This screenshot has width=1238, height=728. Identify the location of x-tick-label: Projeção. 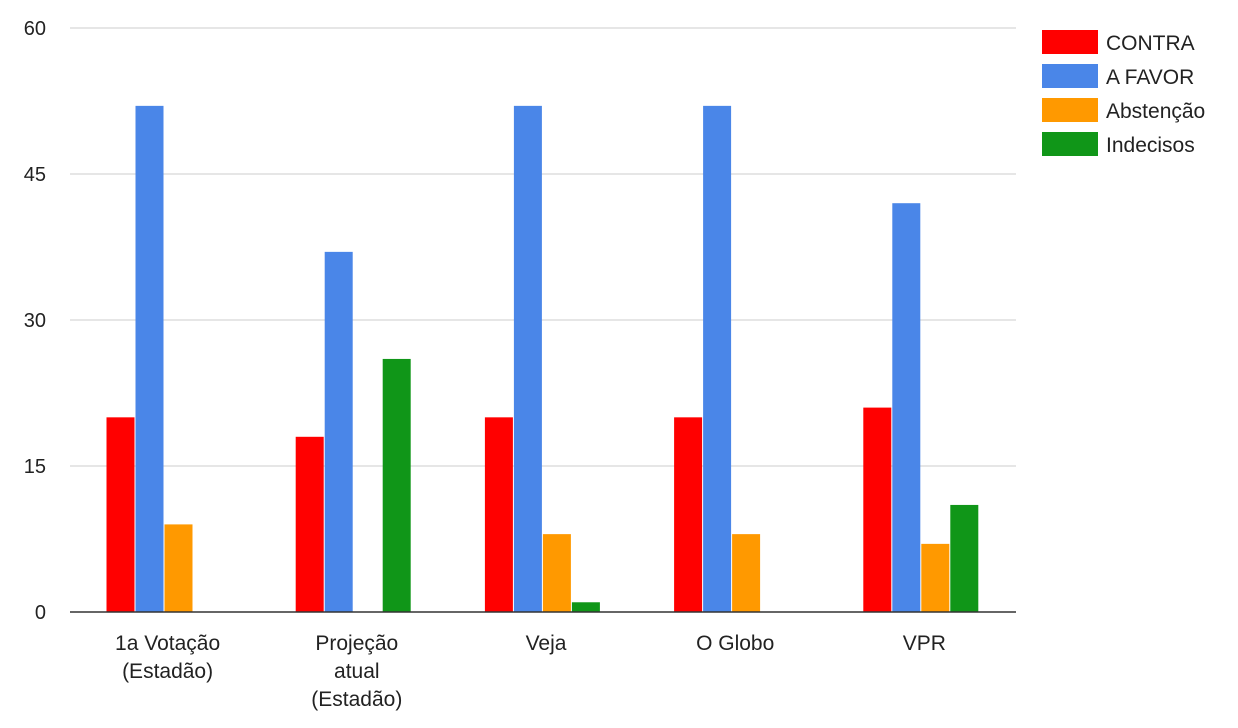
(356, 643).